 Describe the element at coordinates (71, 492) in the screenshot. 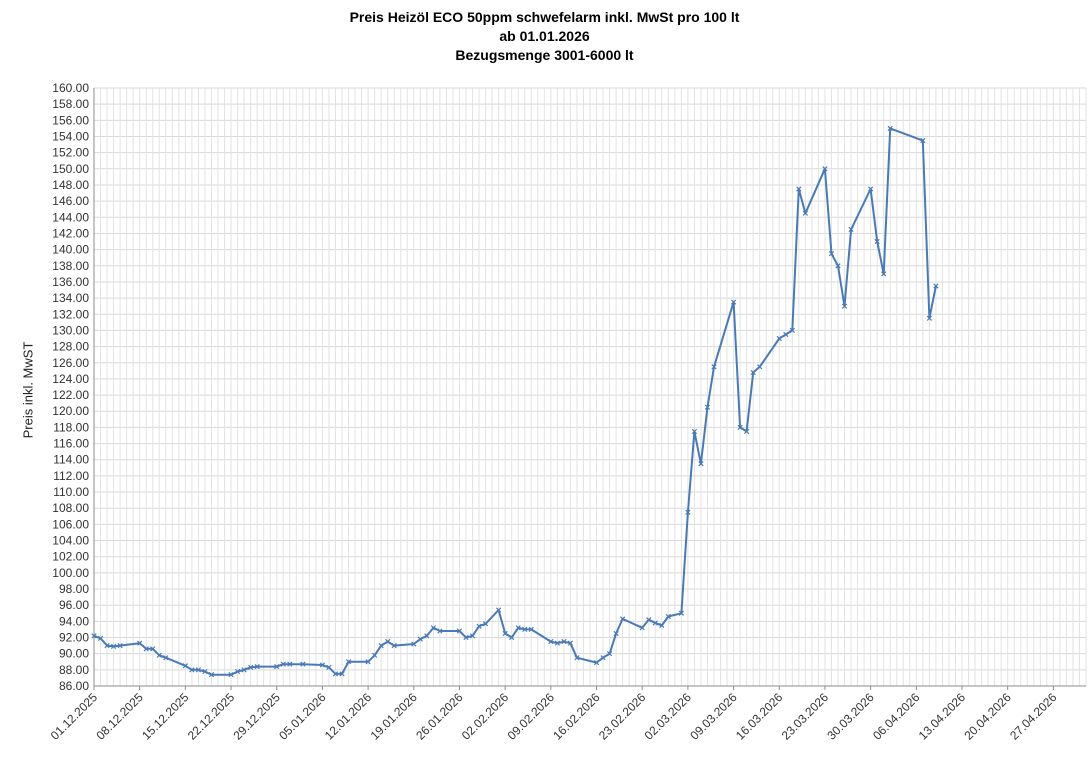

I see `y-tick-label: 110.00` at that location.